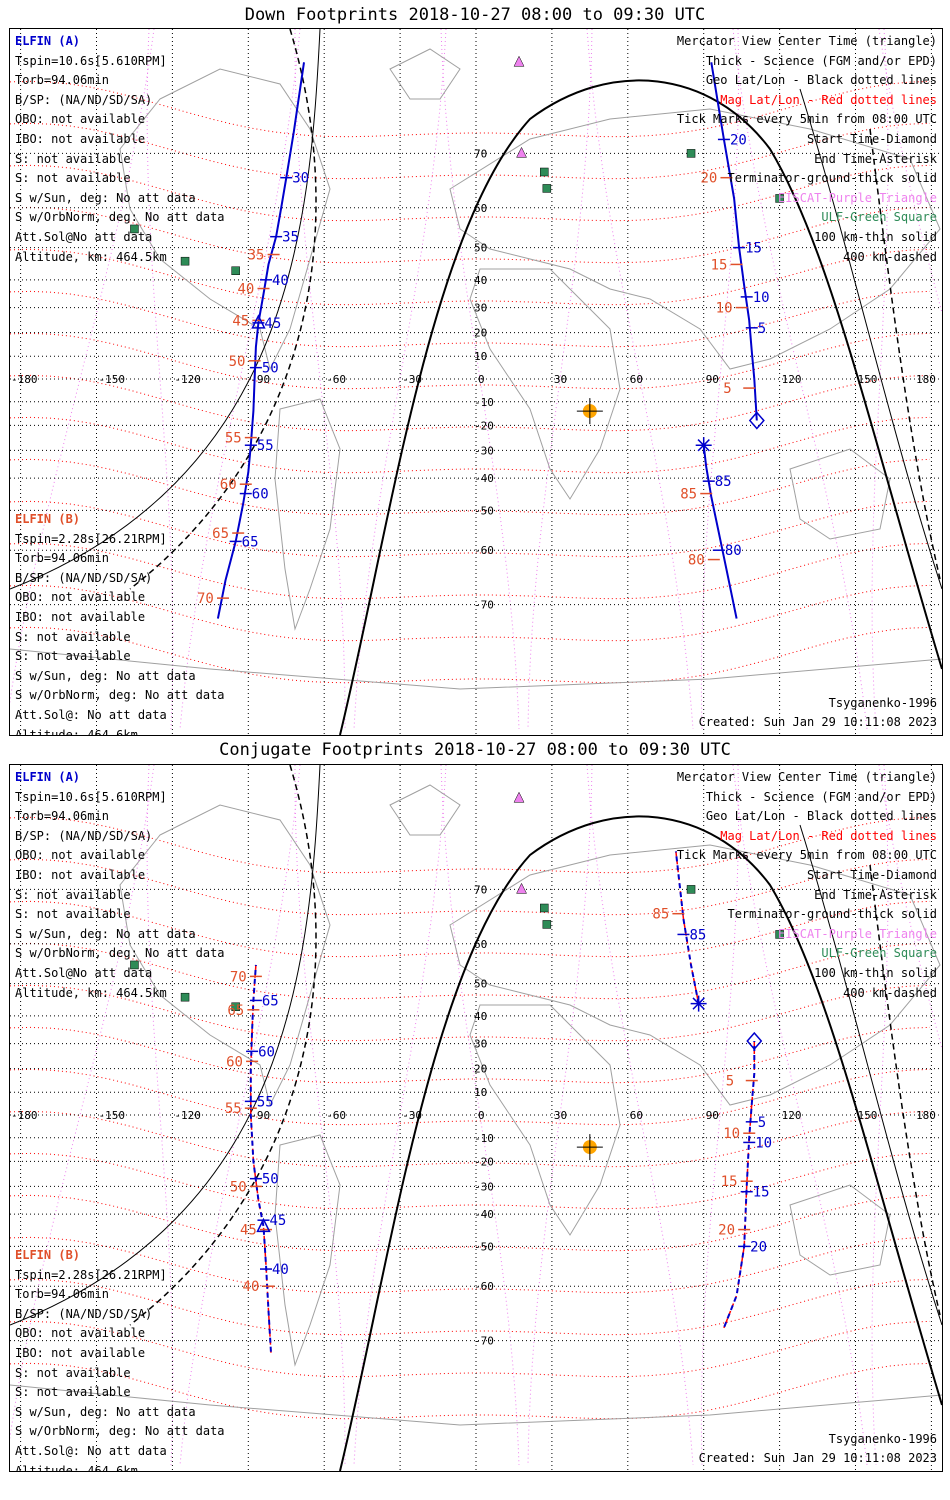 The image size is (950, 1500). What do you see at coordinates (91, 796) in the screenshot?
I see `elfin-a-line: Tspin=10.6s[5.610RPM]` at bounding box center [91, 796].